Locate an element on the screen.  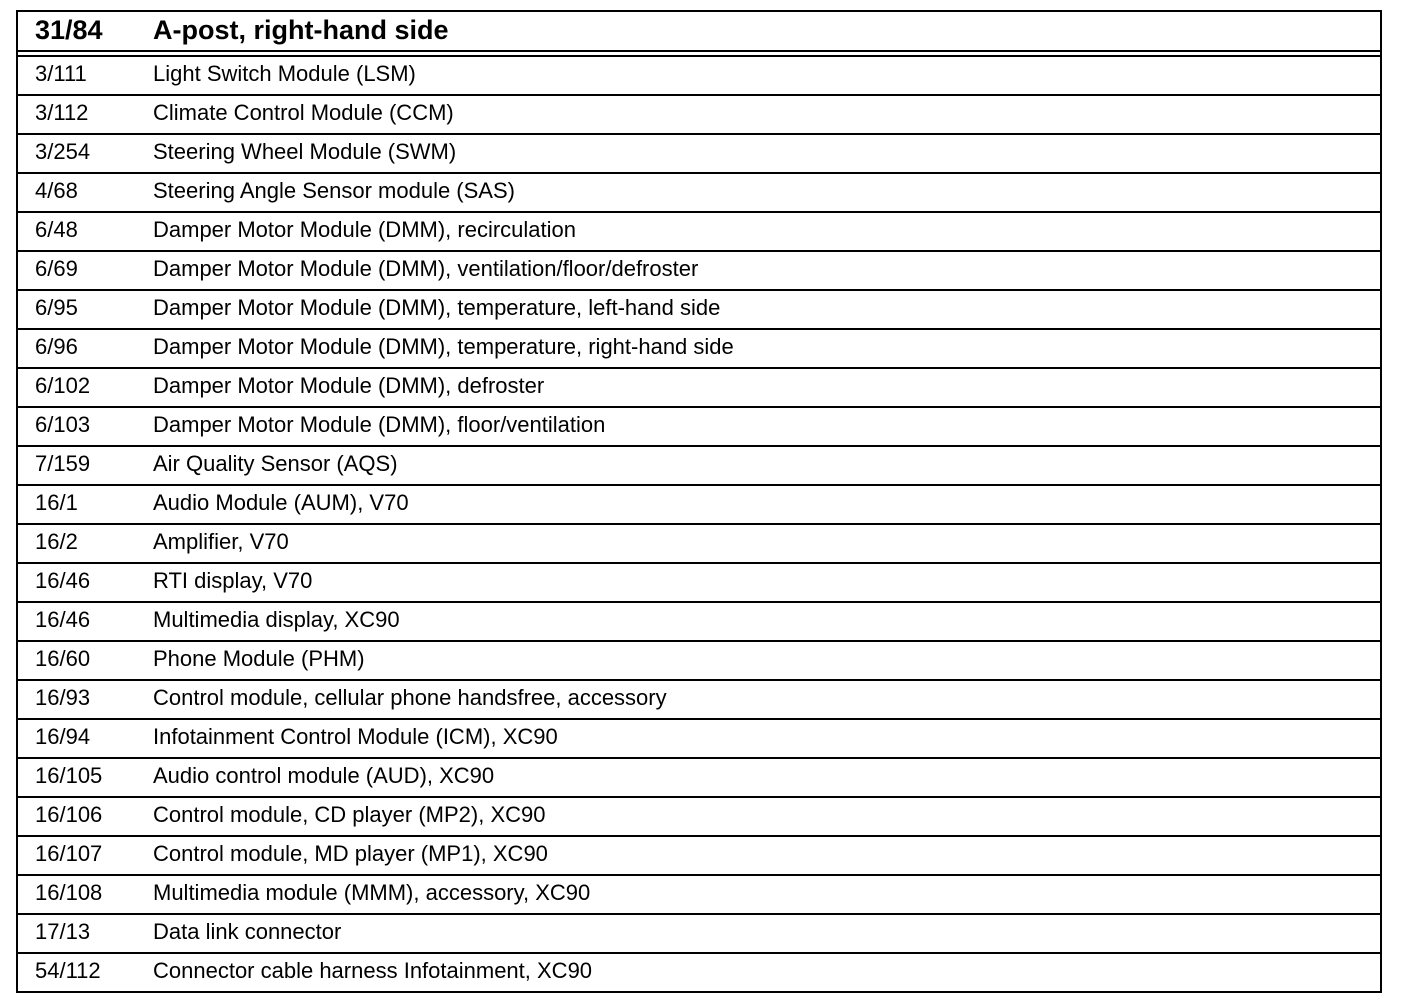
row-description: Multimedia display, XC90 is located at coordinates (276, 619).